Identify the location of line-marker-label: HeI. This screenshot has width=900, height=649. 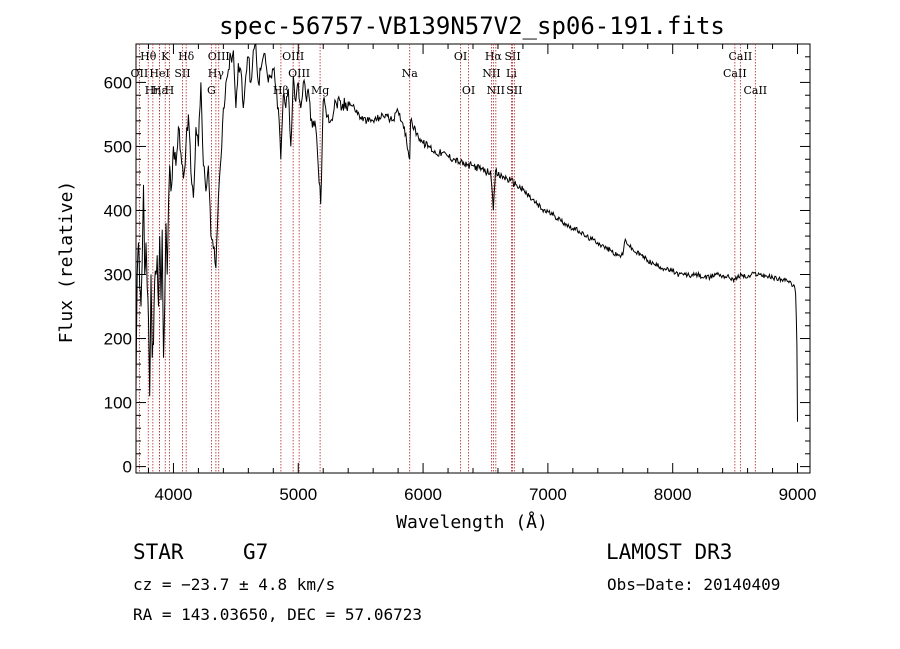
(159, 73).